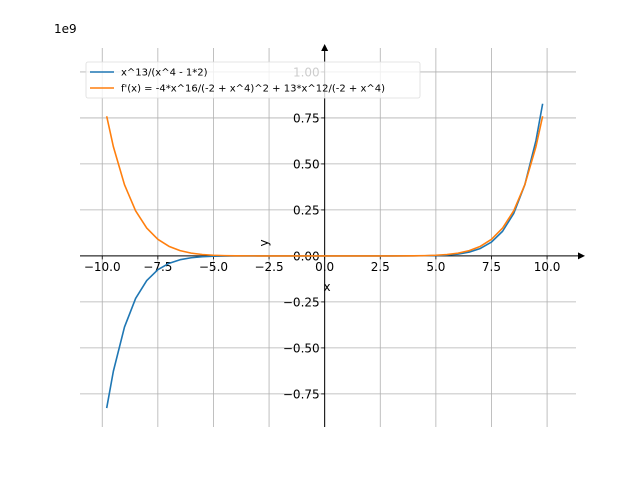  What do you see at coordinates (301, 348) in the screenshot?
I see `y-tick-label: −0.50` at bounding box center [301, 348].